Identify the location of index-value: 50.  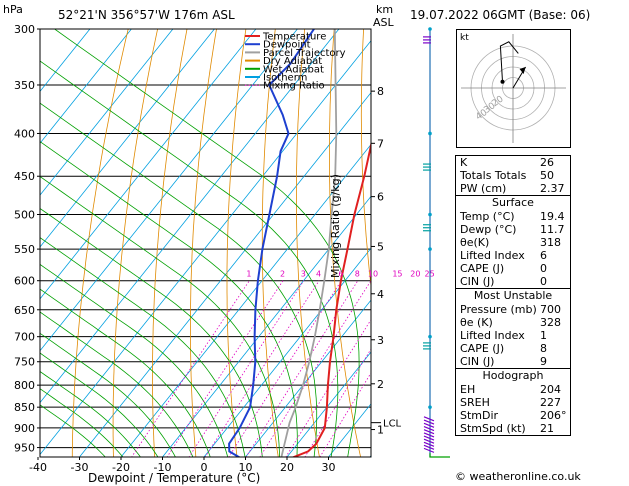
(547, 175).